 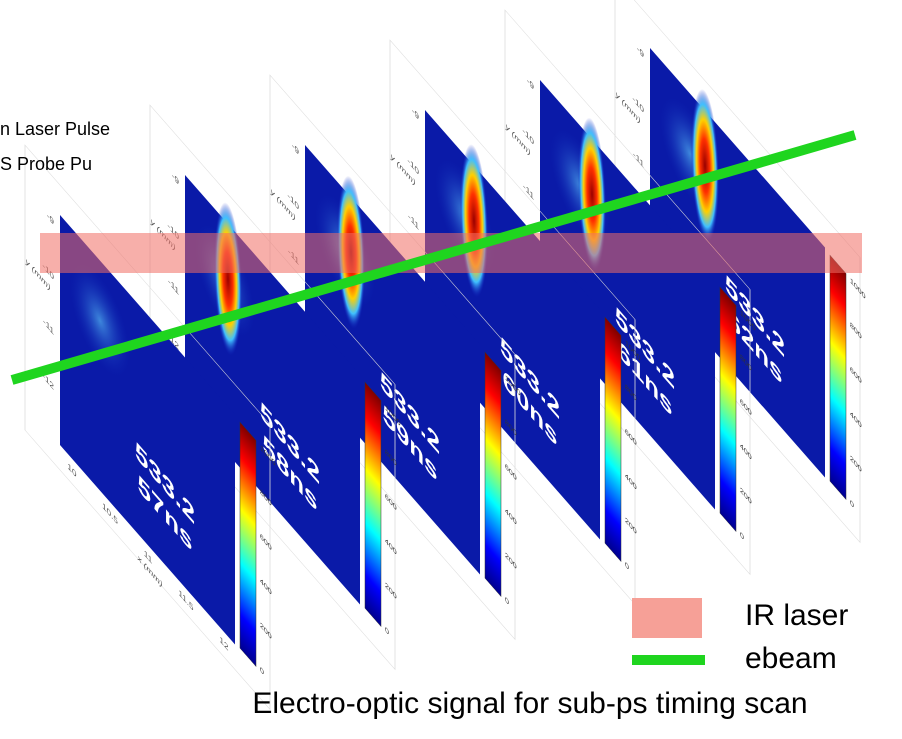 What do you see at coordinates (224, 644) in the screenshot?
I see `x-tick-label: 12` at bounding box center [224, 644].